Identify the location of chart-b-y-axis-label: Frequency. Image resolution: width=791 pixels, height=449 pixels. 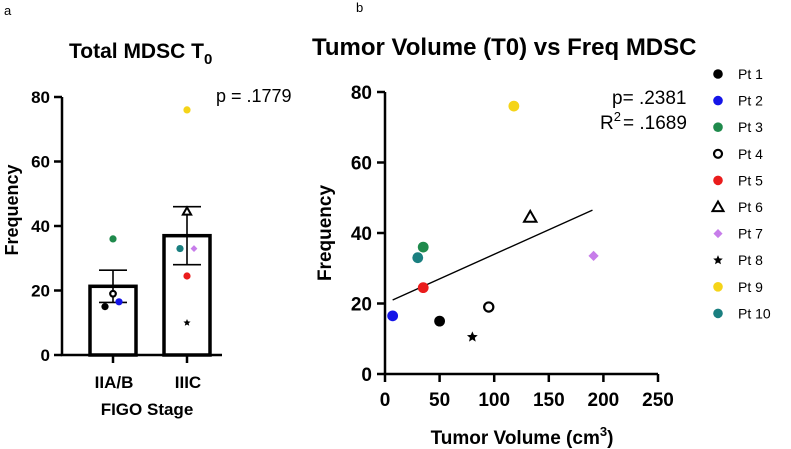
(325, 233).